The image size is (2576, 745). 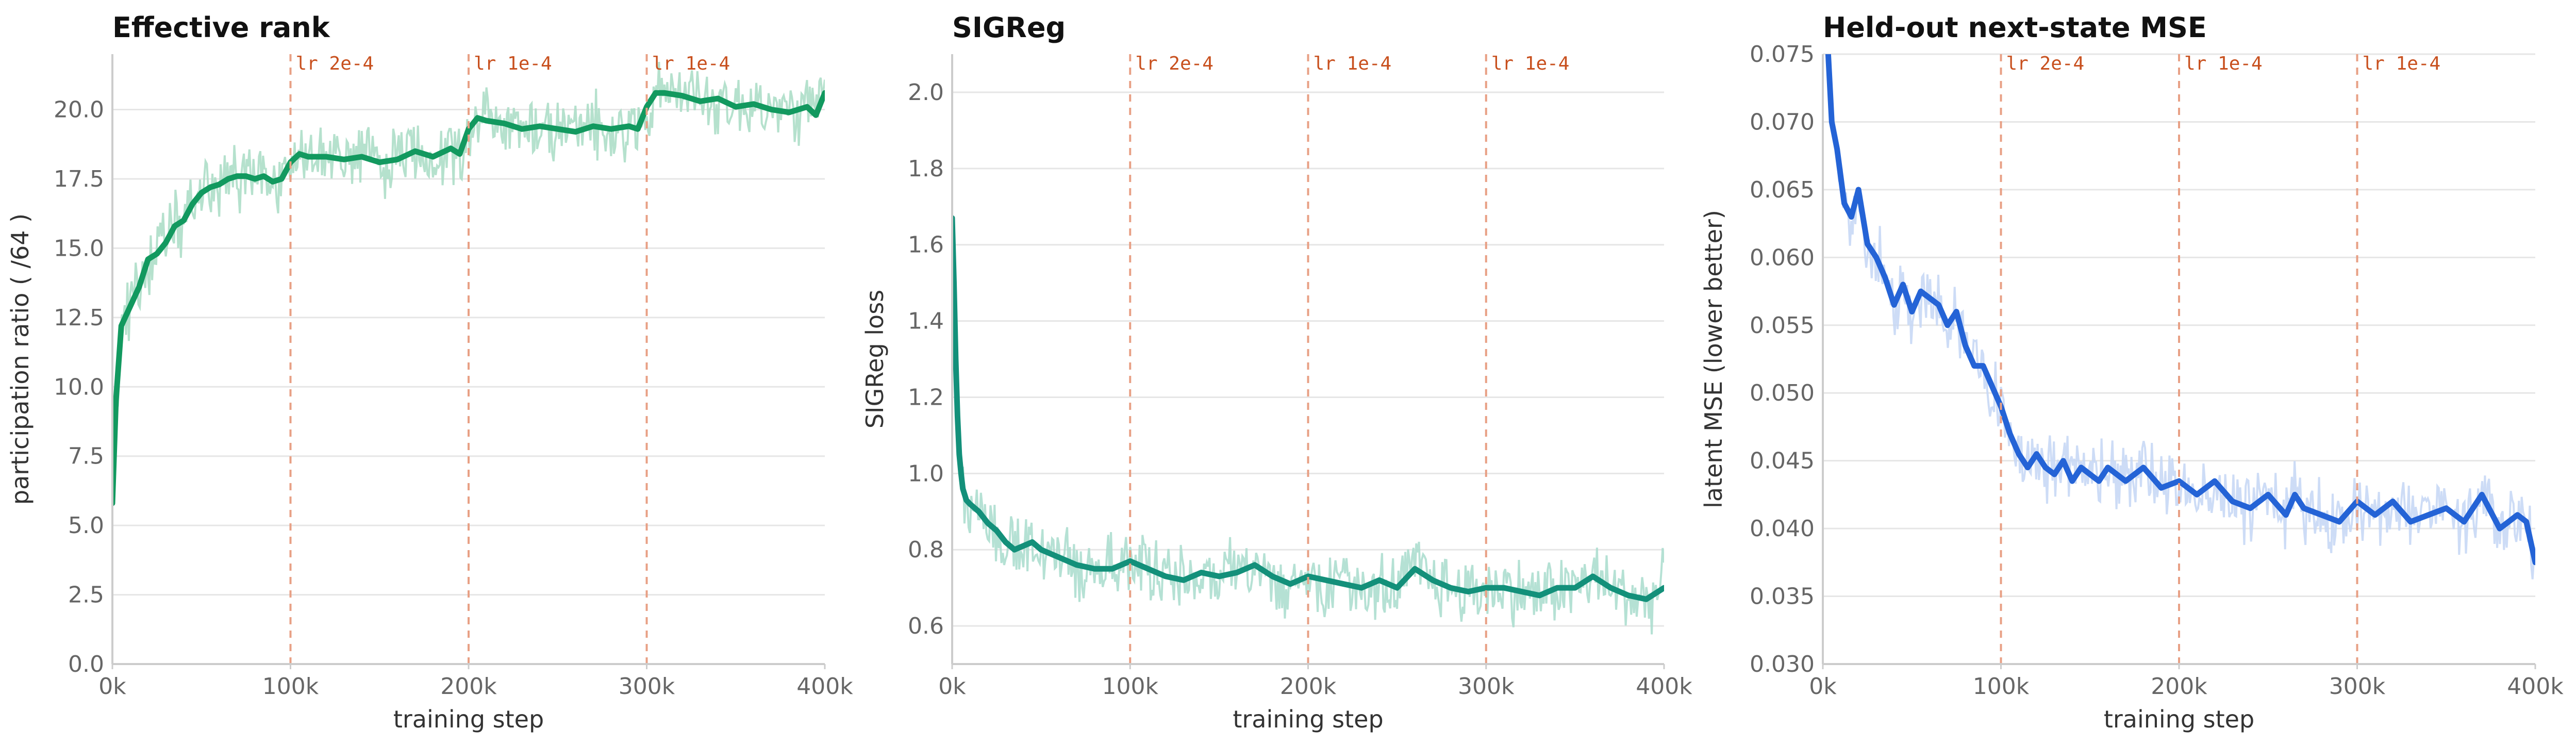 I want to click on y-tick-label: 0.060, so click(x=1783, y=257).